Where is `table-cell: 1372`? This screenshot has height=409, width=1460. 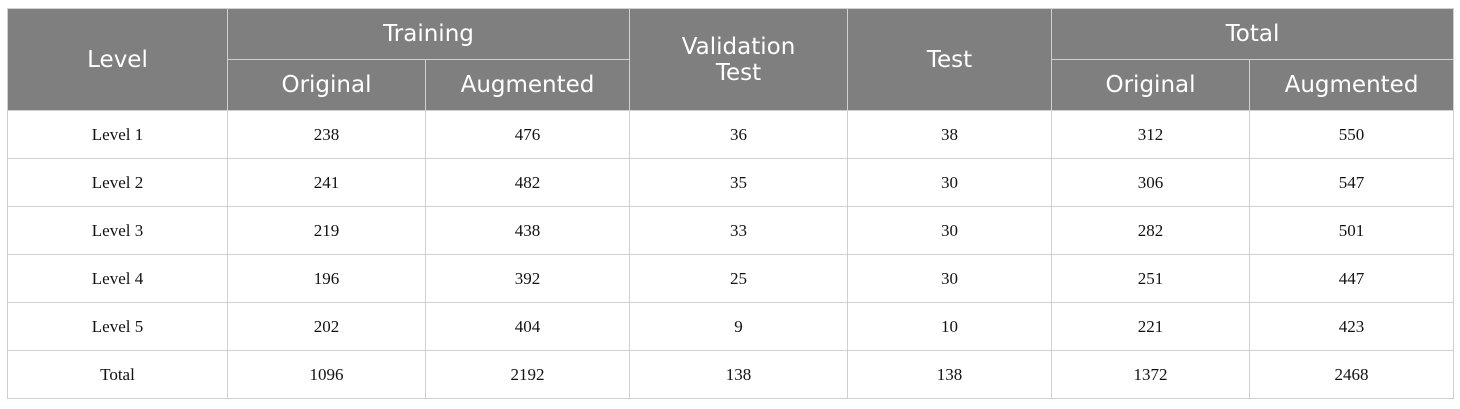 table-cell: 1372 is located at coordinates (1151, 374).